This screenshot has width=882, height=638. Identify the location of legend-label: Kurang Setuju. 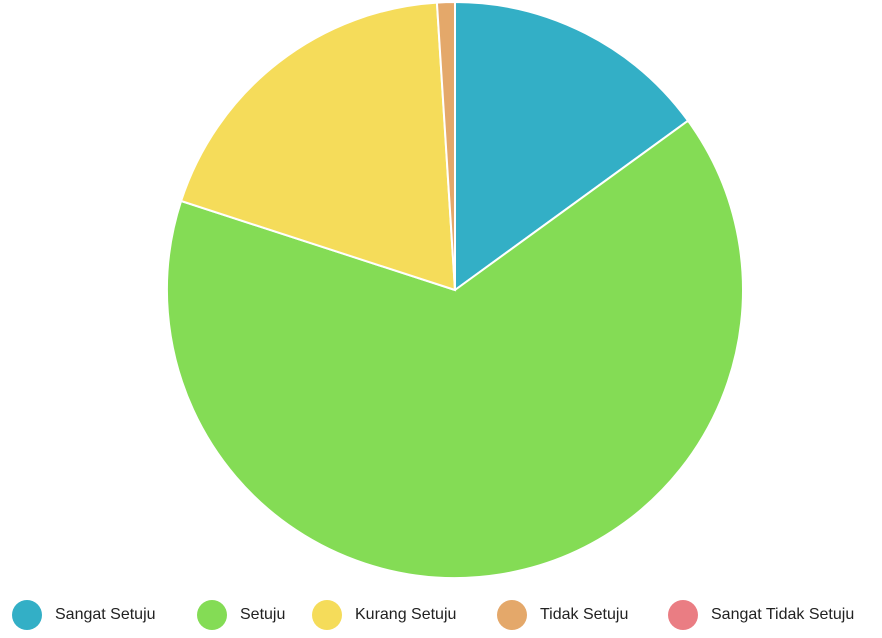
(405, 614).